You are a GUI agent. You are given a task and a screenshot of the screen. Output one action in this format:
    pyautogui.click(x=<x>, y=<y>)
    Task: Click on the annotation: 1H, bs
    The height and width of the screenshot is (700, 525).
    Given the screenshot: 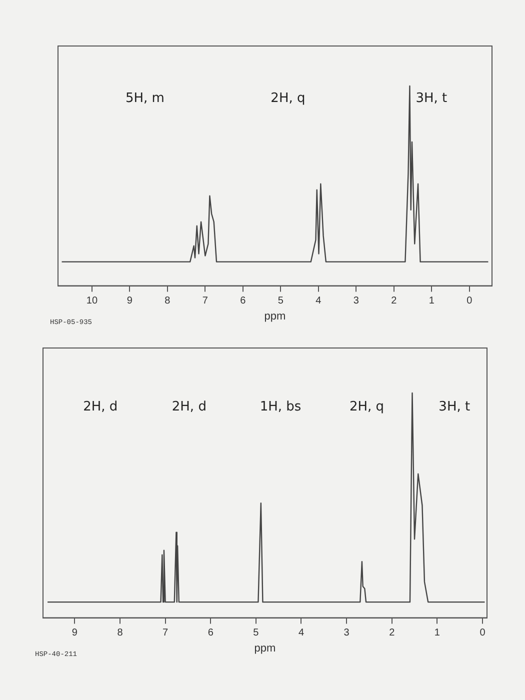 What is the action you would take?
    pyautogui.click(x=281, y=407)
    